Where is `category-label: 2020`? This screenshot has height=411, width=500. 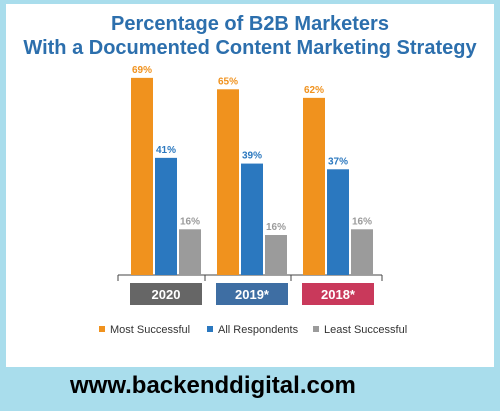 category-label: 2020 is located at coordinates (166, 294).